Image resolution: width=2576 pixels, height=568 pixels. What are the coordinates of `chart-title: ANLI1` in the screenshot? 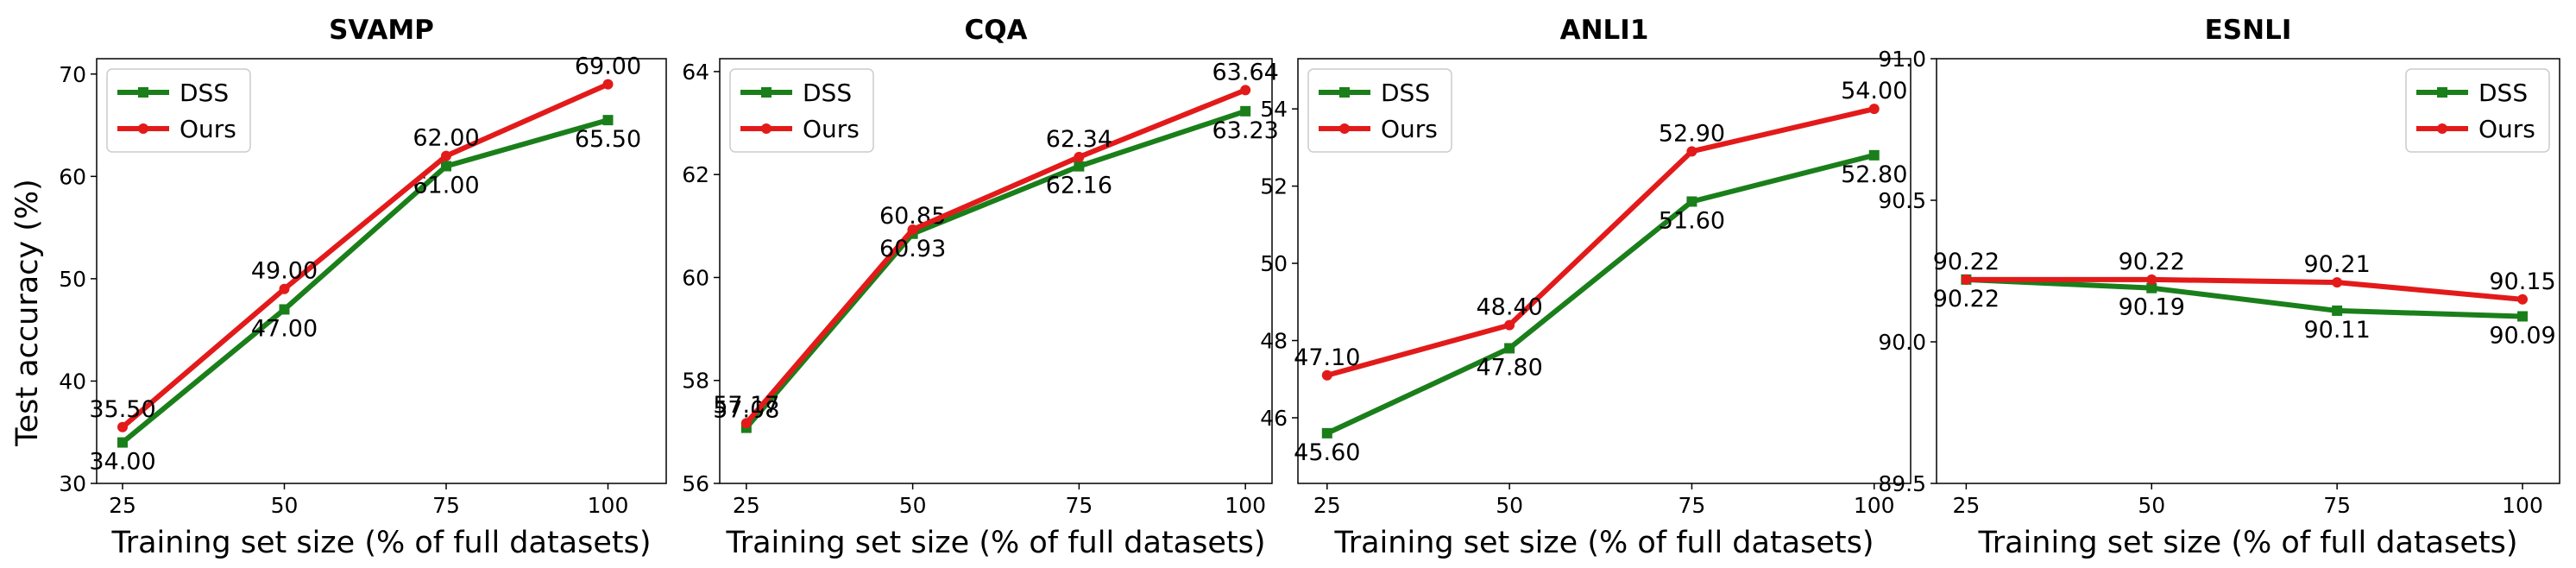 It's located at (1604, 30).